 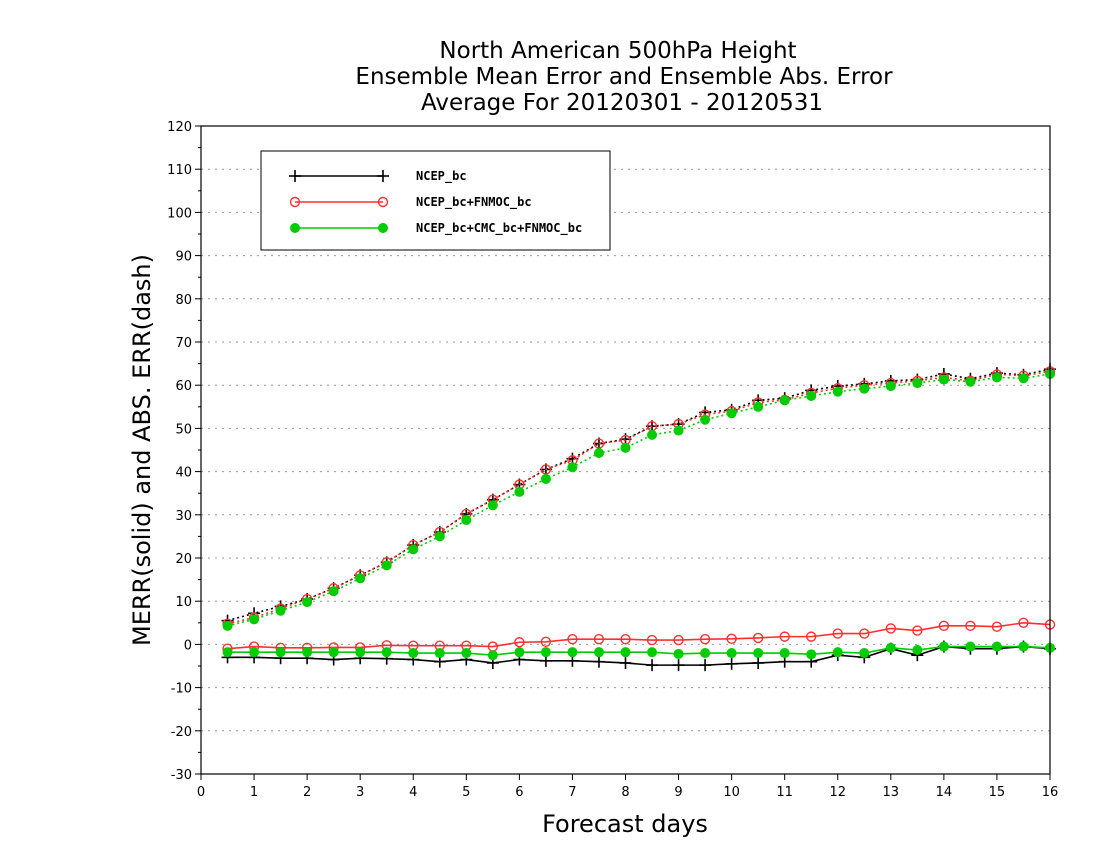 What do you see at coordinates (184, 451) in the screenshot?
I see `y-axis: -30 -20 -10 0 10 20 30 40 50 60 70 80 90 100 110 120` at bounding box center [184, 451].